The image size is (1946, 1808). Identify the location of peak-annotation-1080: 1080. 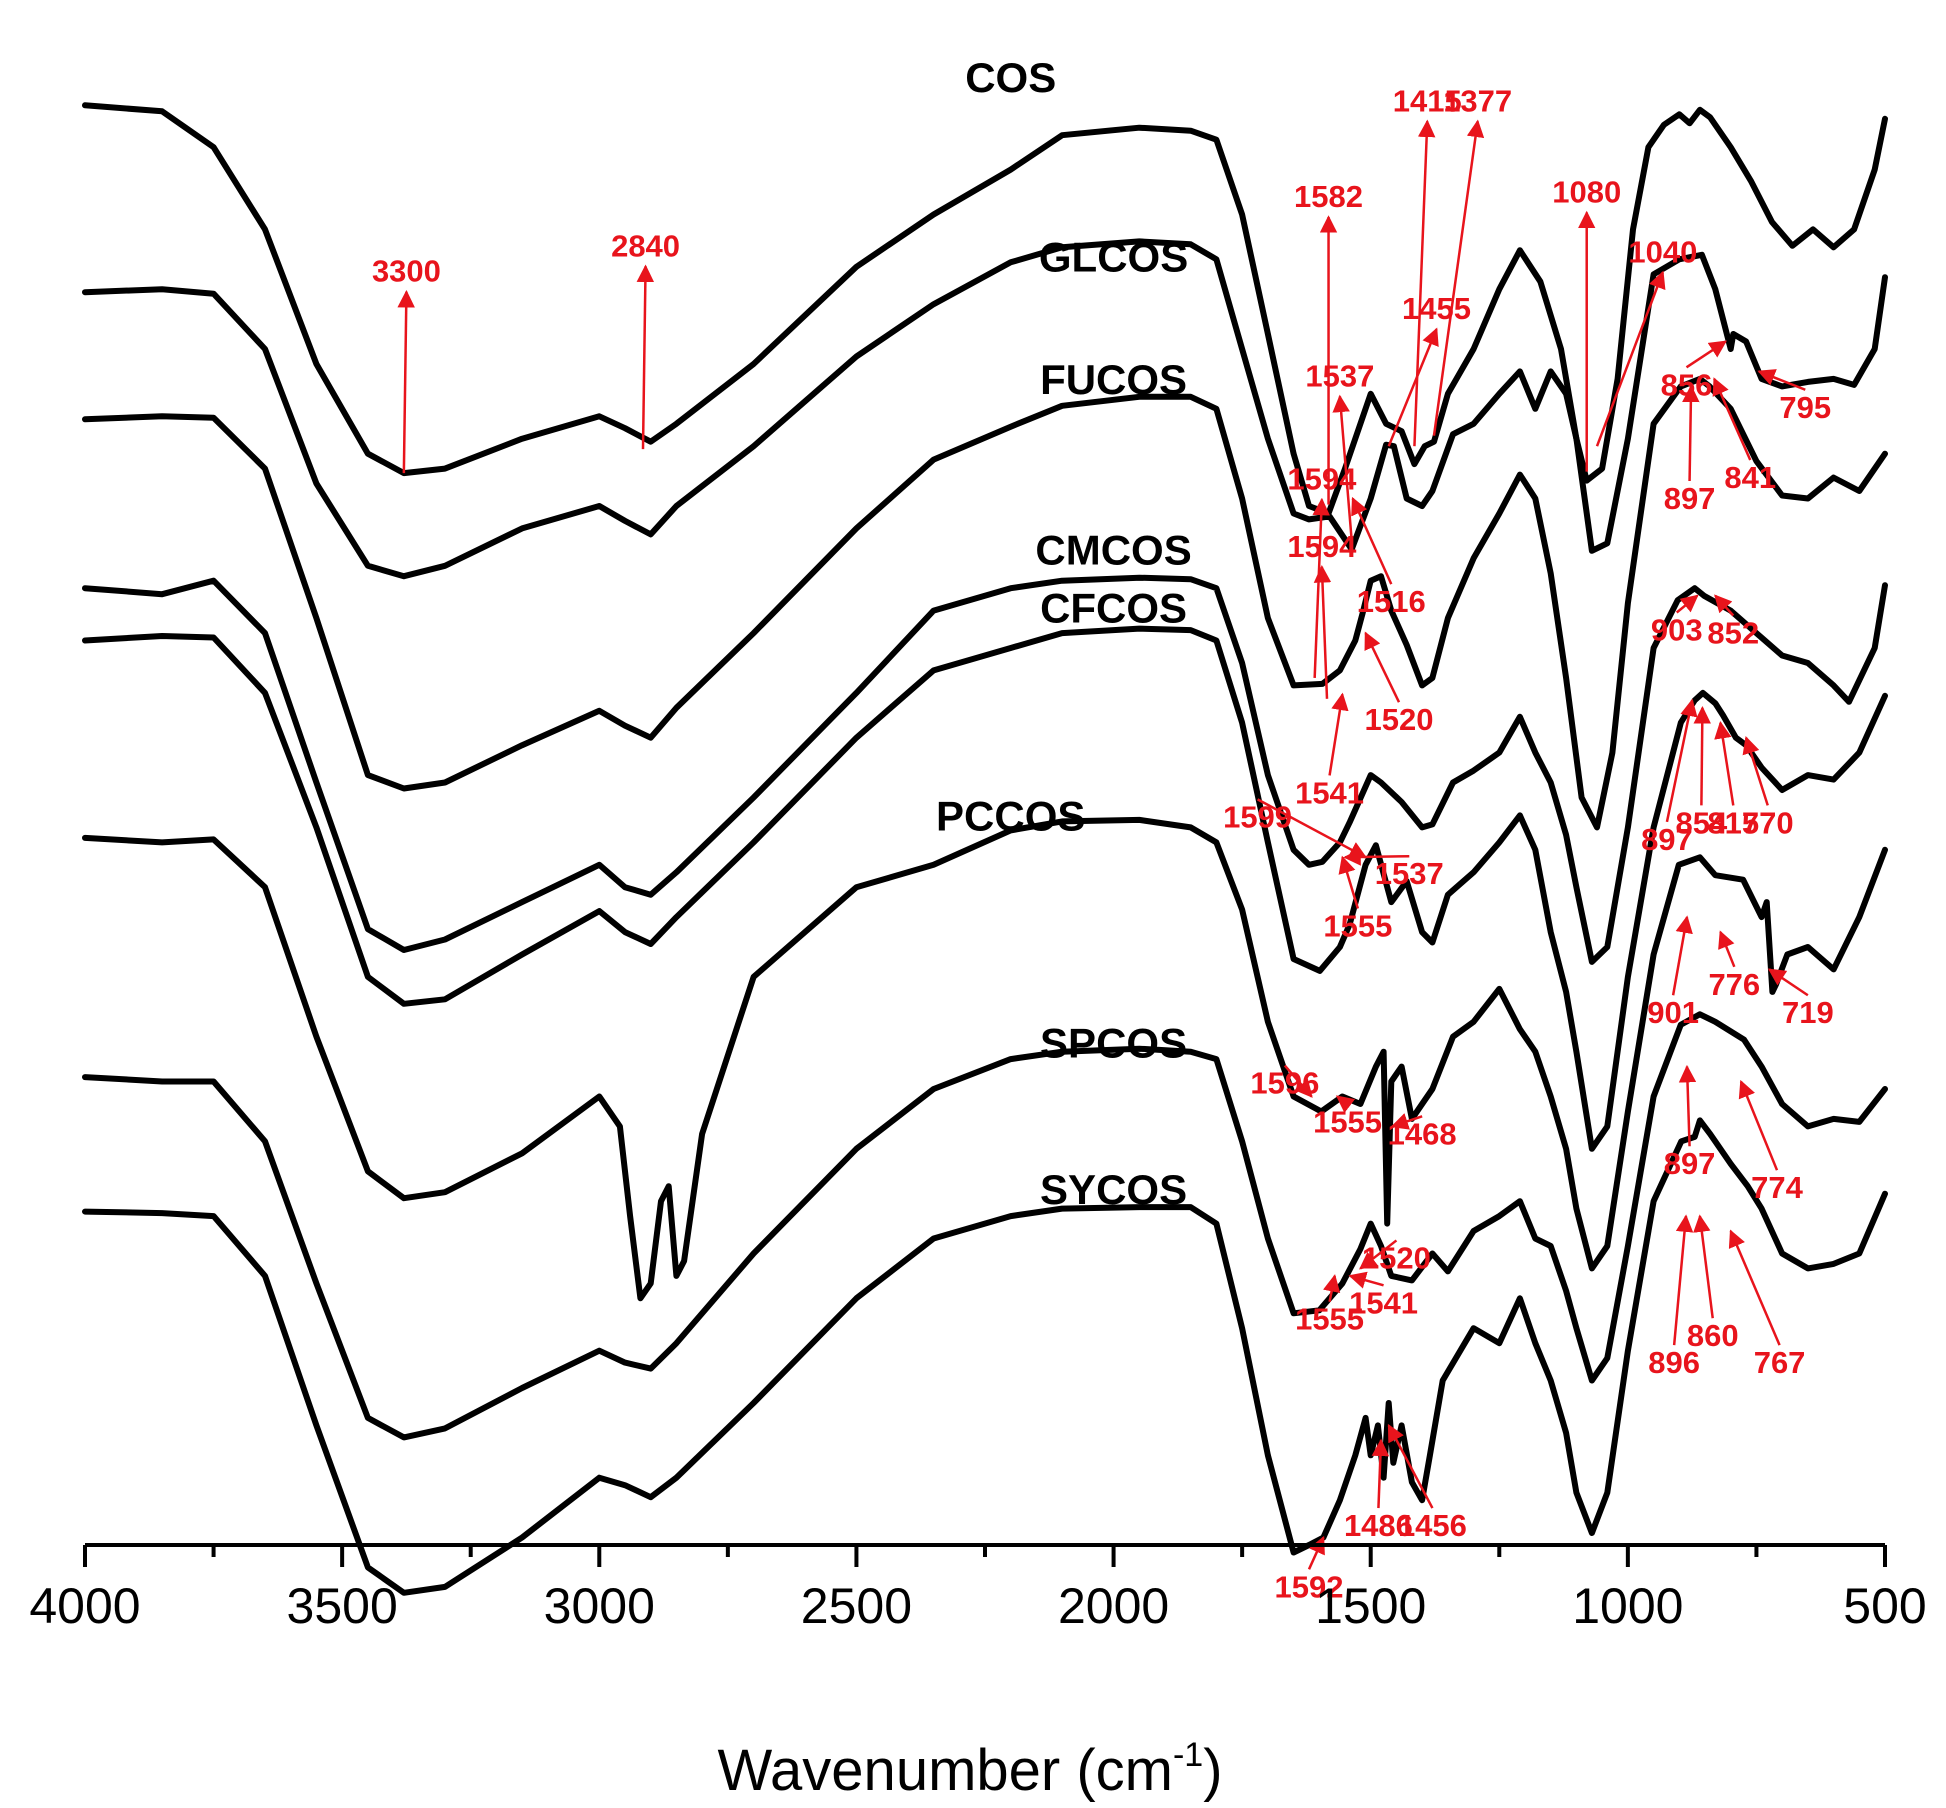
(1586, 323).